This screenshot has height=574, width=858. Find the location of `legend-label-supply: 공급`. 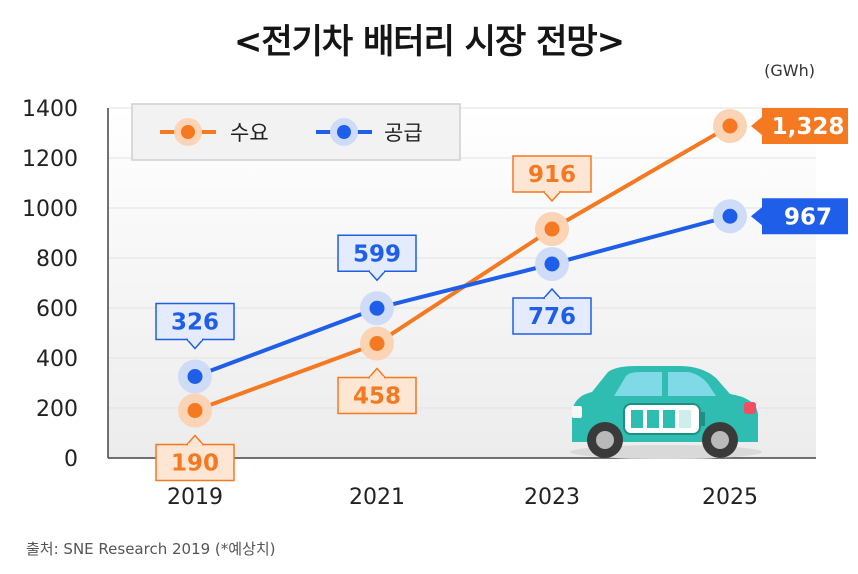

legend-label-supply: 공급 is located at coordinates (403, 133).